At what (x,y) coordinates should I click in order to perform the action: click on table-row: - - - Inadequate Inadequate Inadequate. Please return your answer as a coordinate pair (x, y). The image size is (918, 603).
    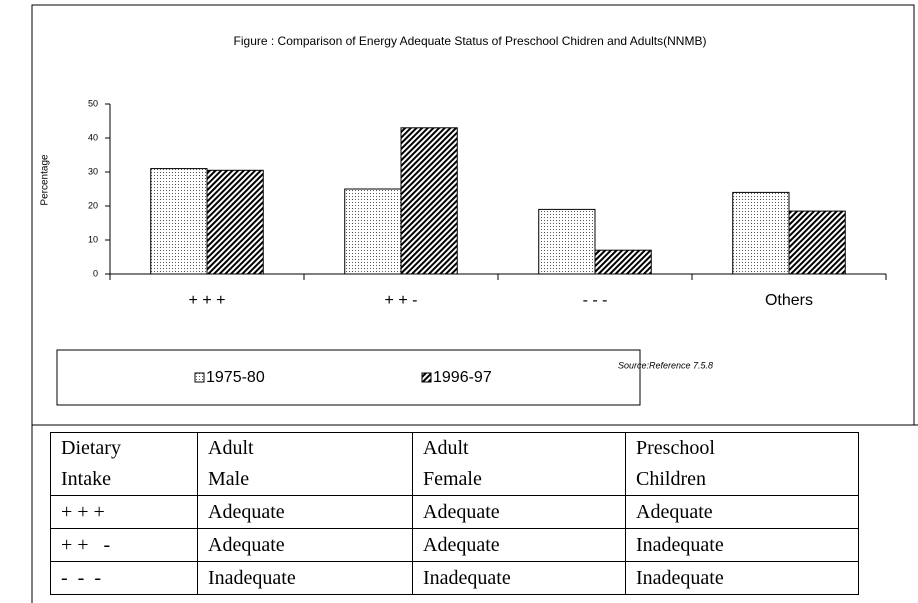
    Looking at the image, I should click on (454, 578).